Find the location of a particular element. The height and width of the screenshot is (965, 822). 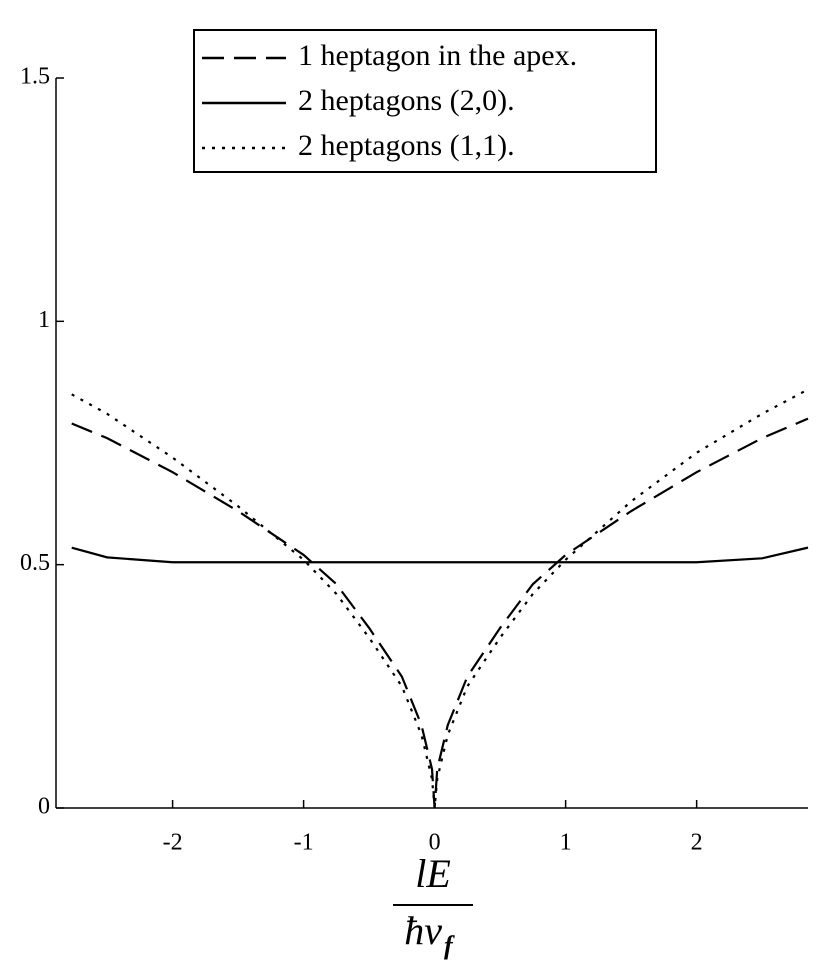

y-tick-label: 0.5 is located at coordinates (35, 563).